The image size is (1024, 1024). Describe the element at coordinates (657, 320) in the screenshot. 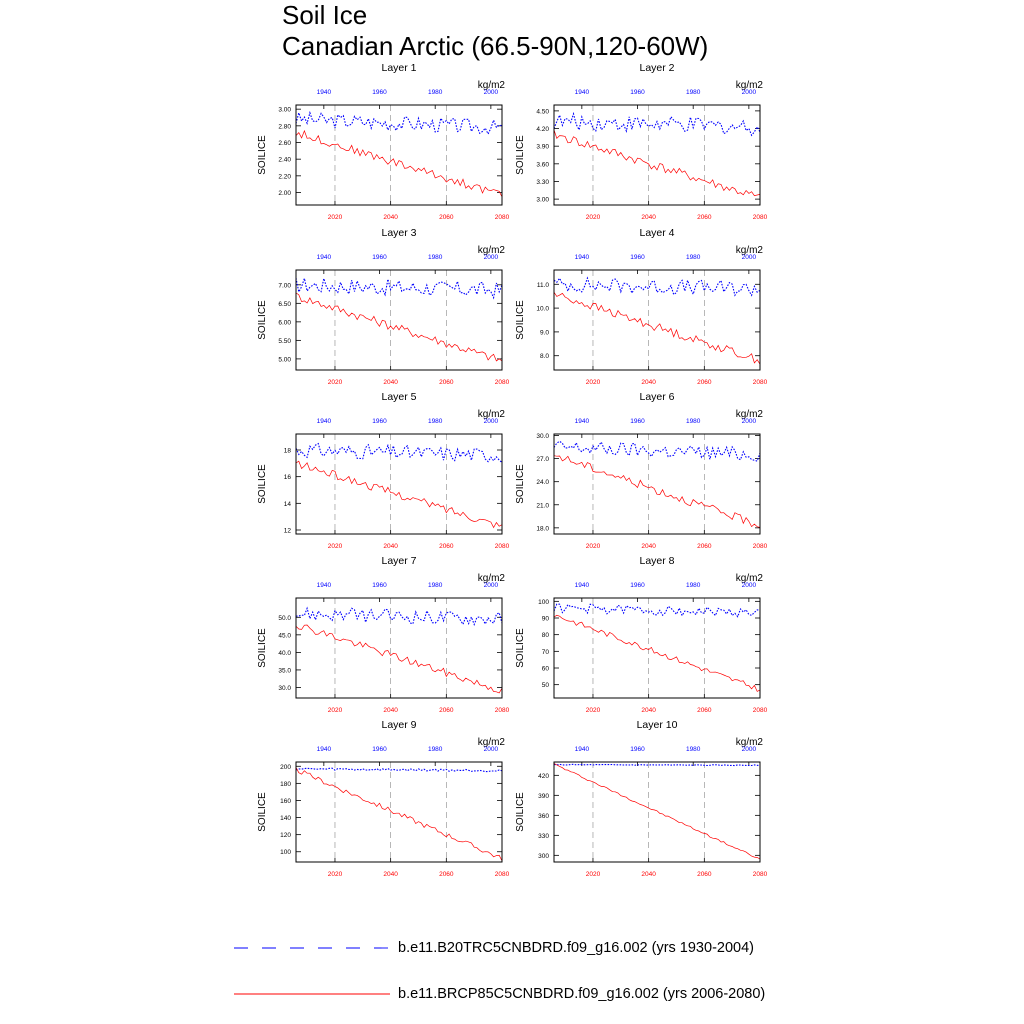

I see `layer-4-frame` at that location.